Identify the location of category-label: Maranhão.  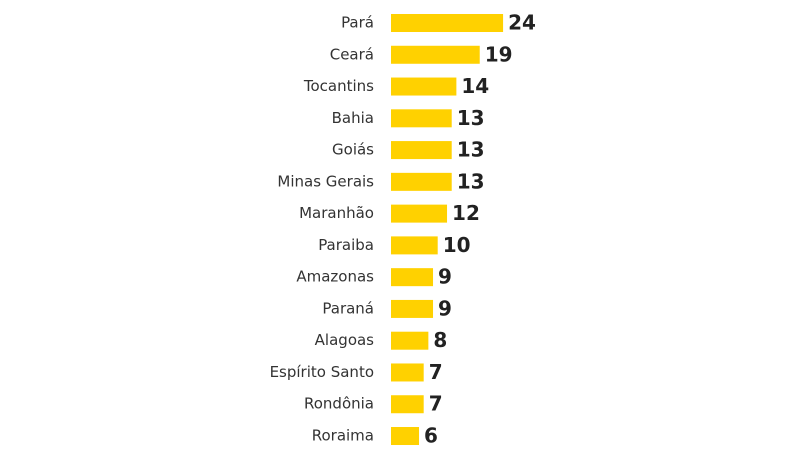
(336, 213).